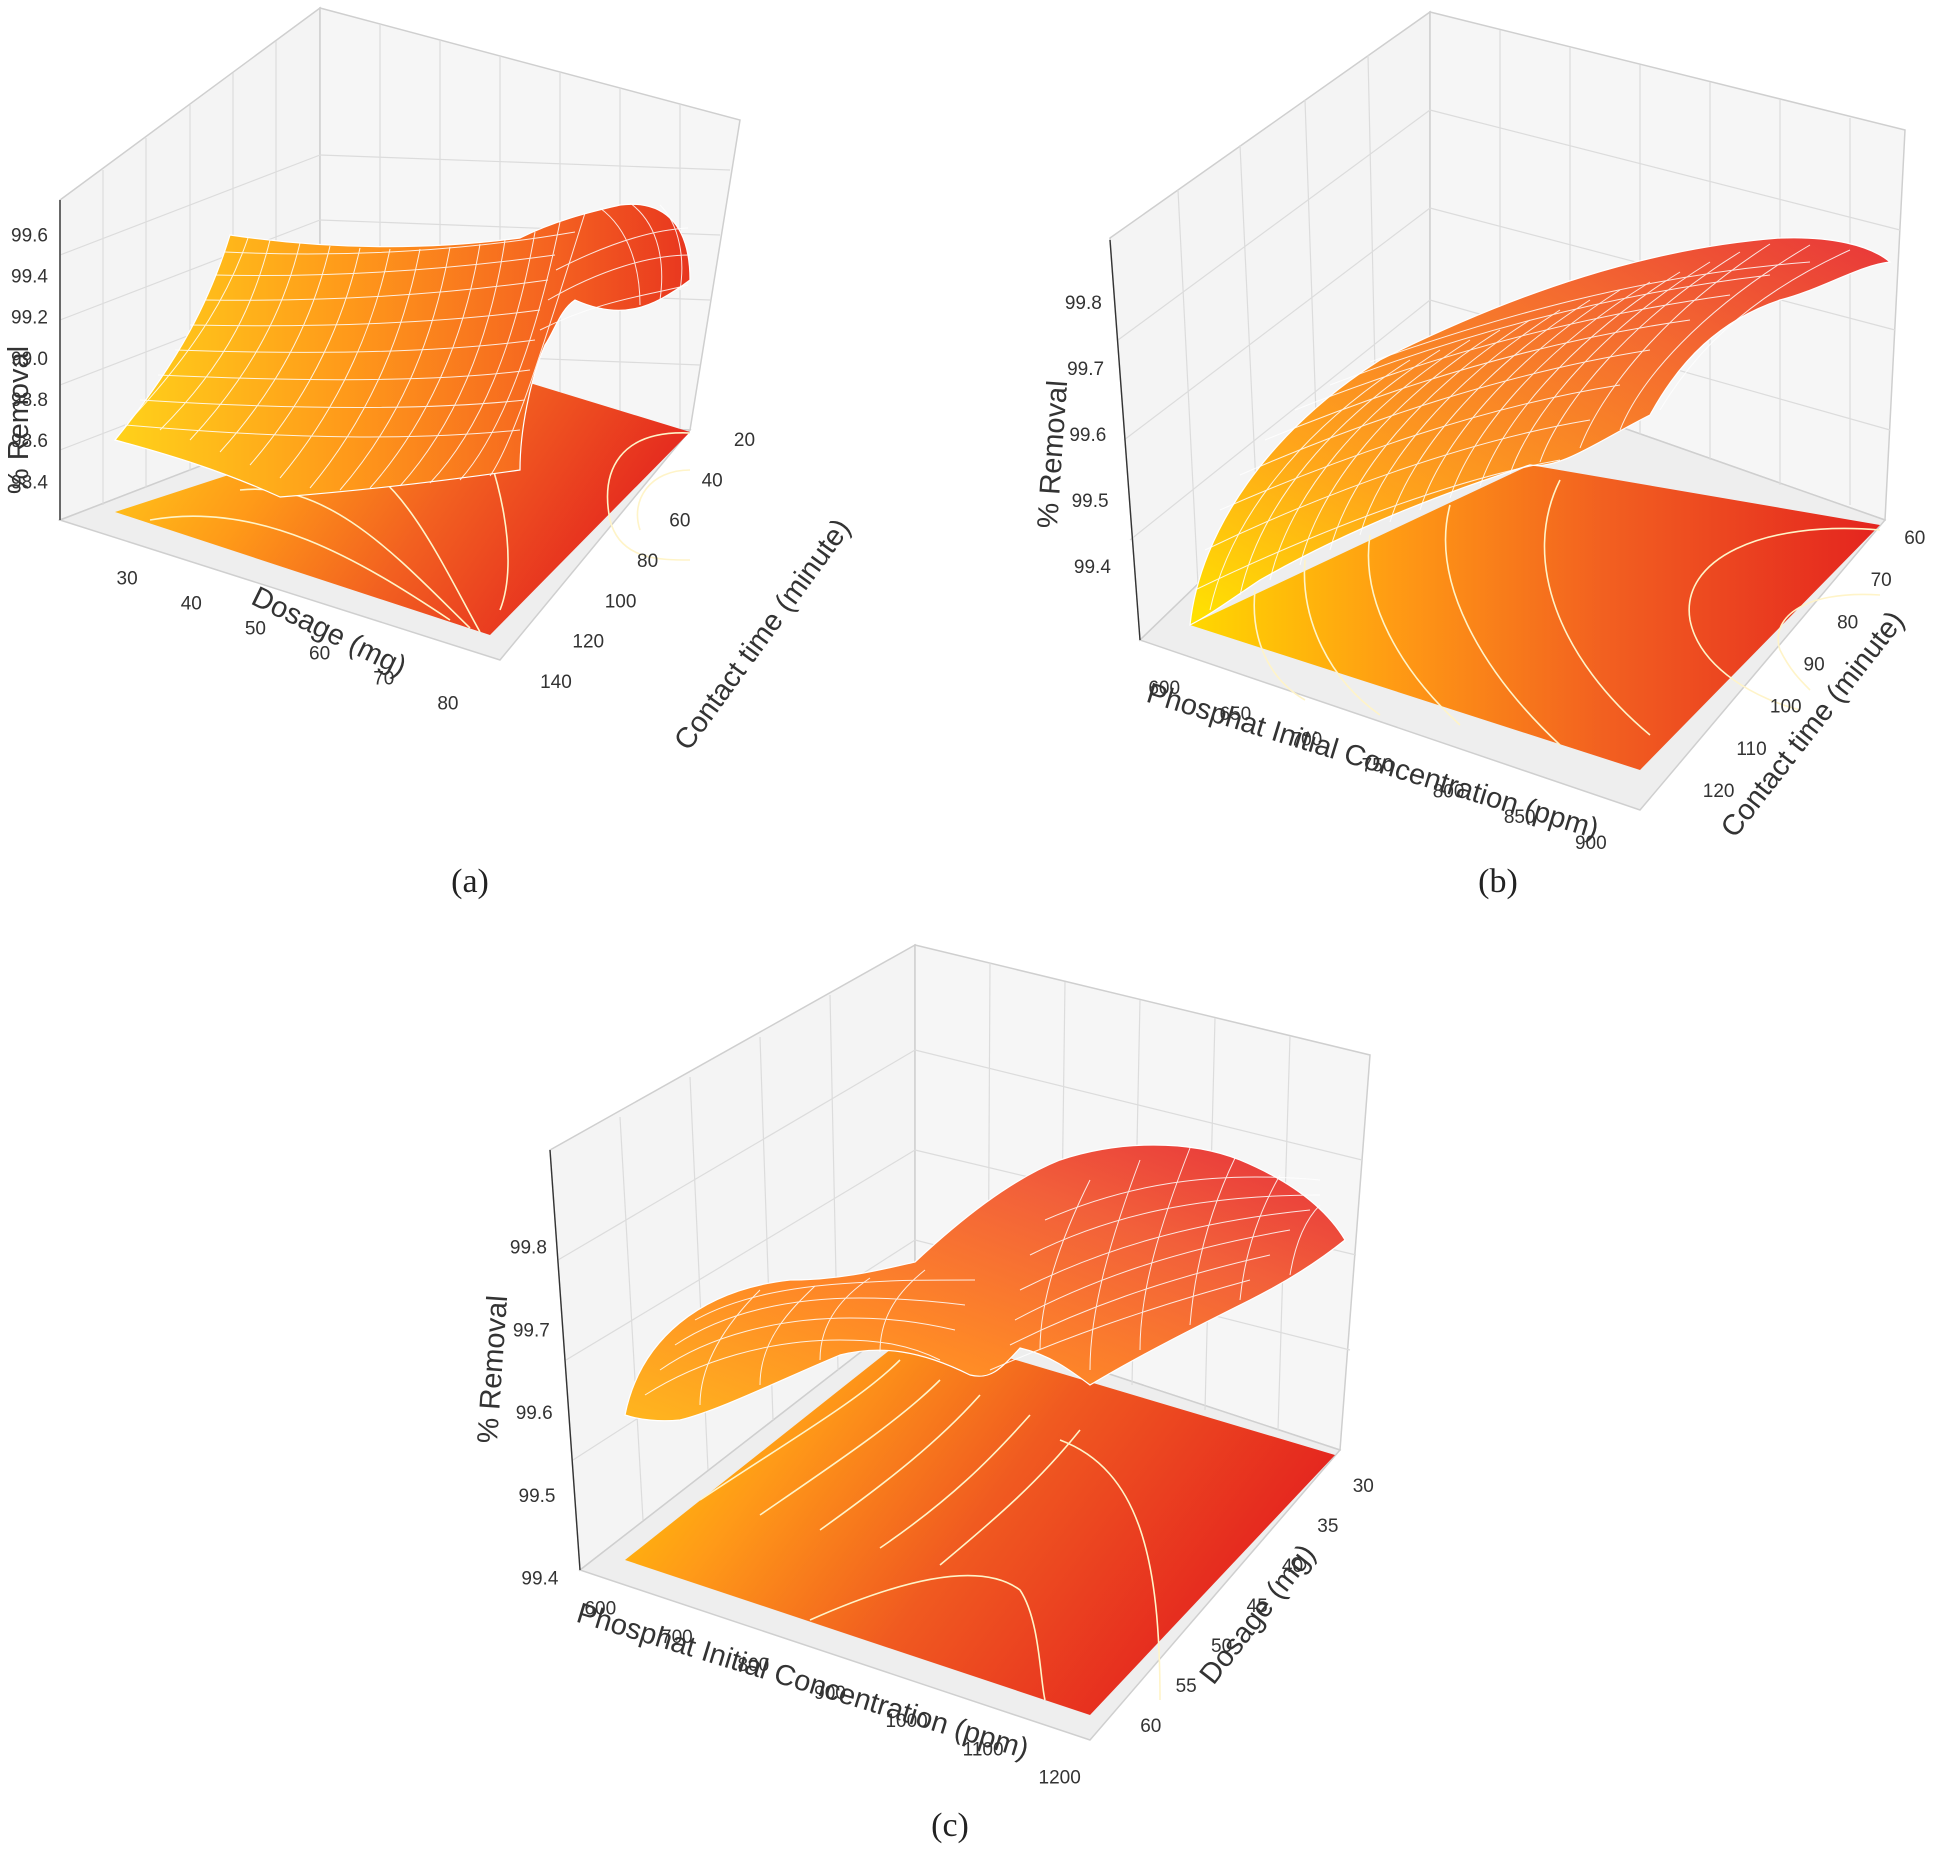  What do you see at coordinates (1235, 714) in the screenshot?
I see `x-tick-label: 650` at bounding box center [1235, 714].